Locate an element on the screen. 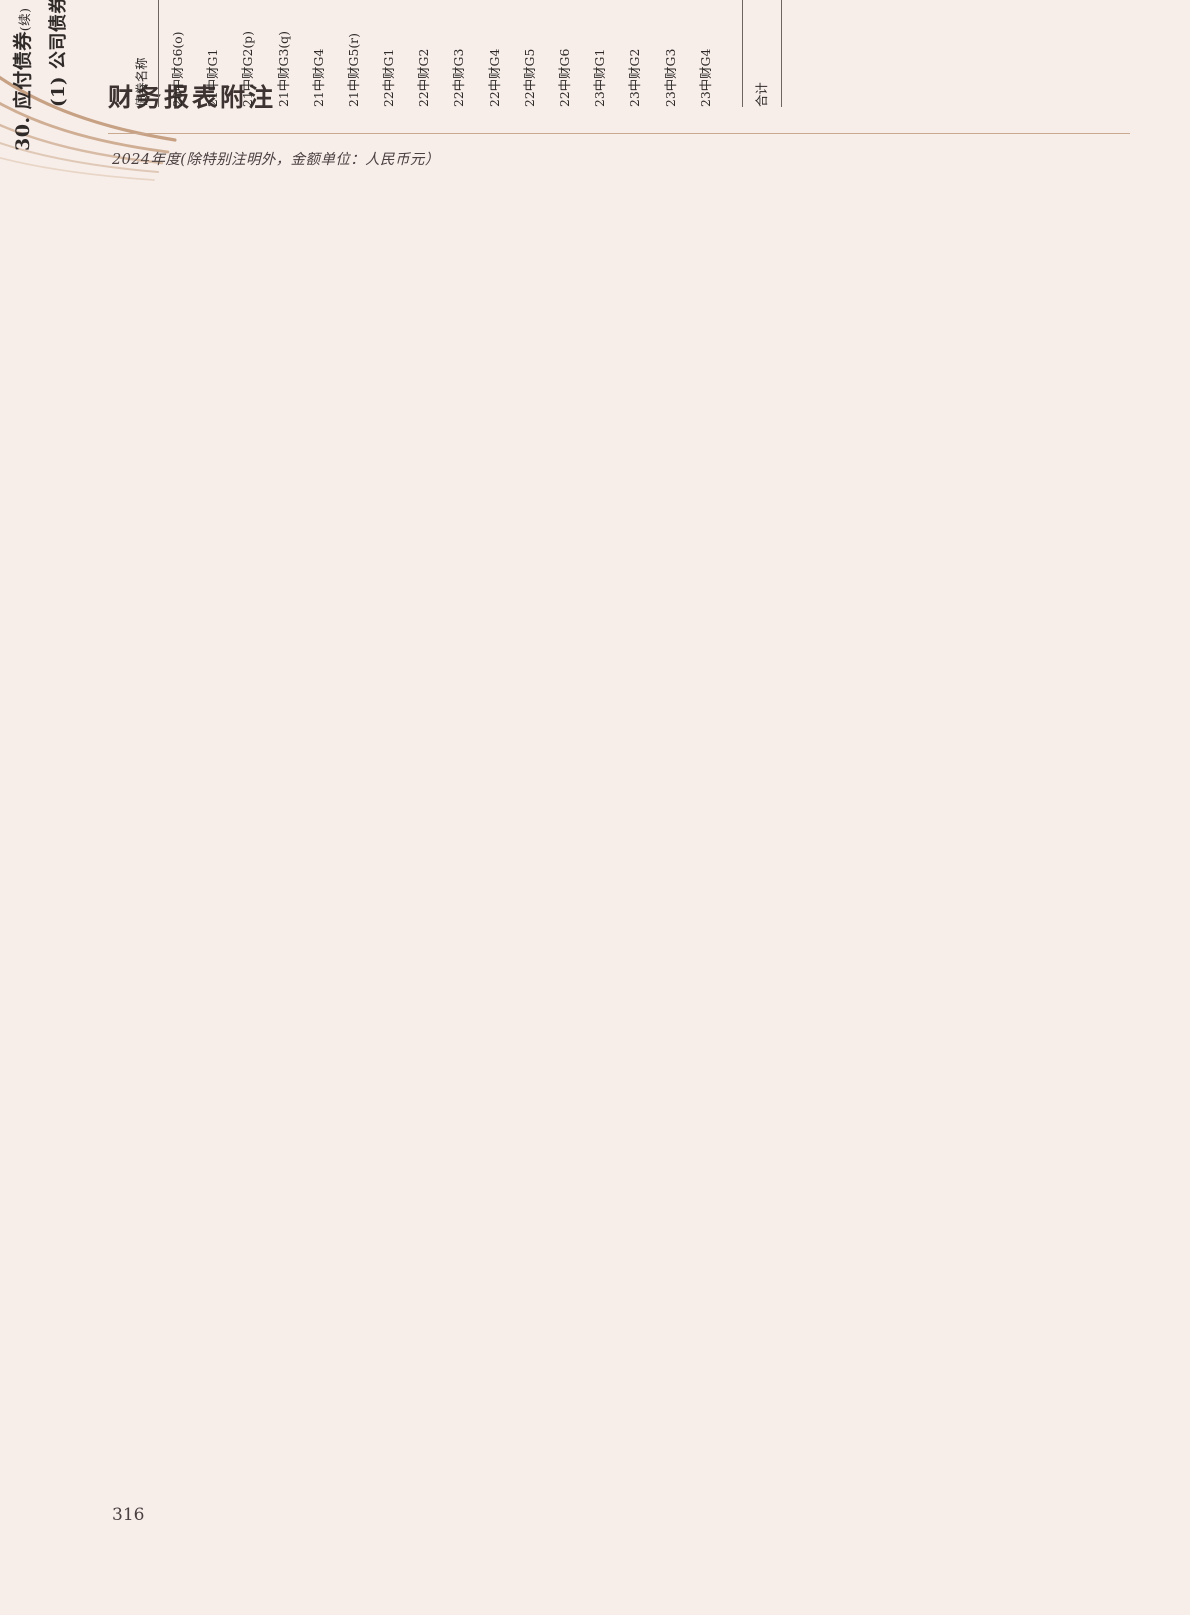  section-heading-level2: 30. 应付债券(续) is located at coordinates (21, 79).